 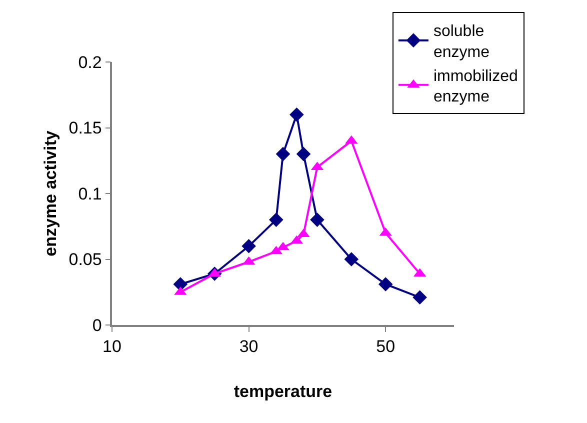 What do you see at coordinates (248, 346) in the screenshot?
I see `x-tick-label: 30` at bounding box center [248, 346].